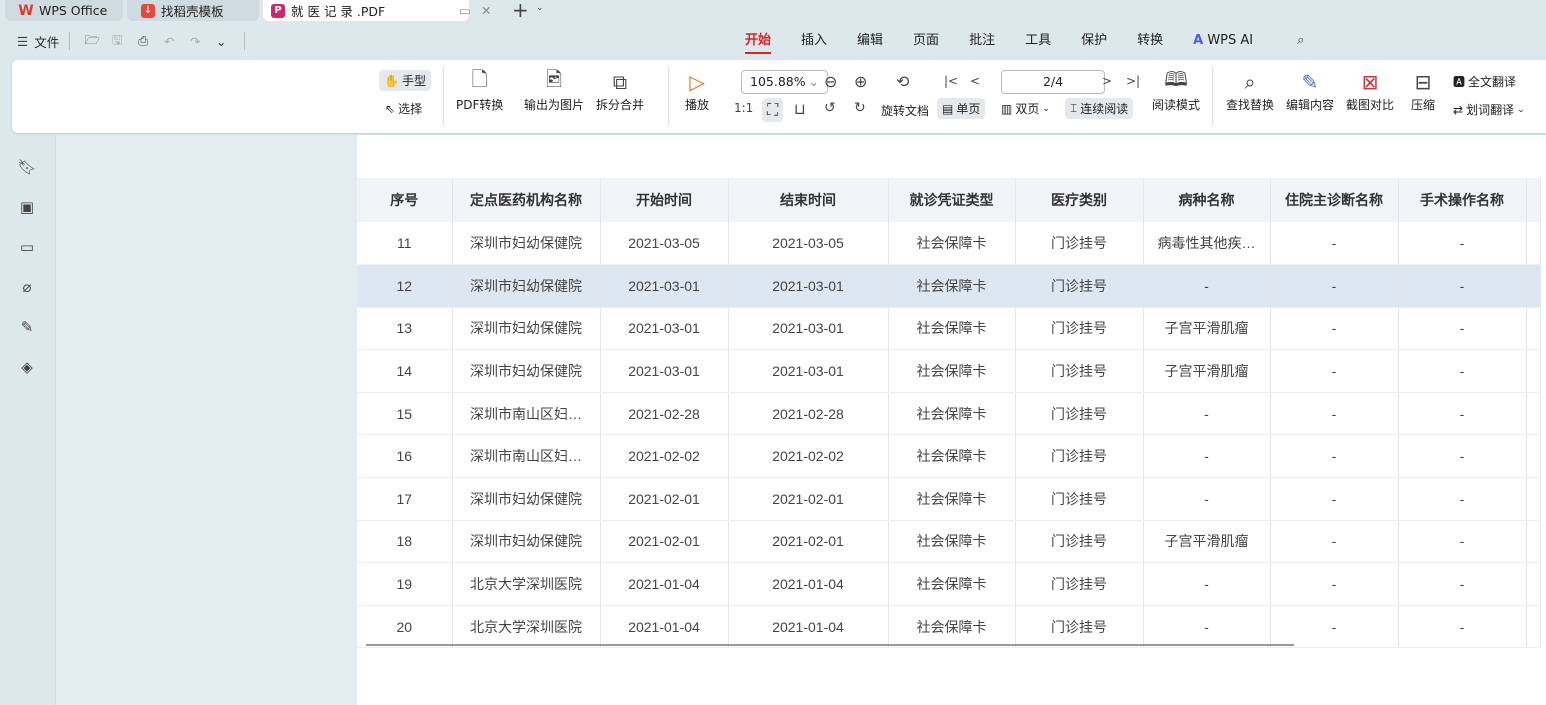 This screenshot has width=1546, height=705. Describe the element at coordinates (620, 90) in the screenshot. I see `split-merge-button: ⧉ 拆分合并` at that location.